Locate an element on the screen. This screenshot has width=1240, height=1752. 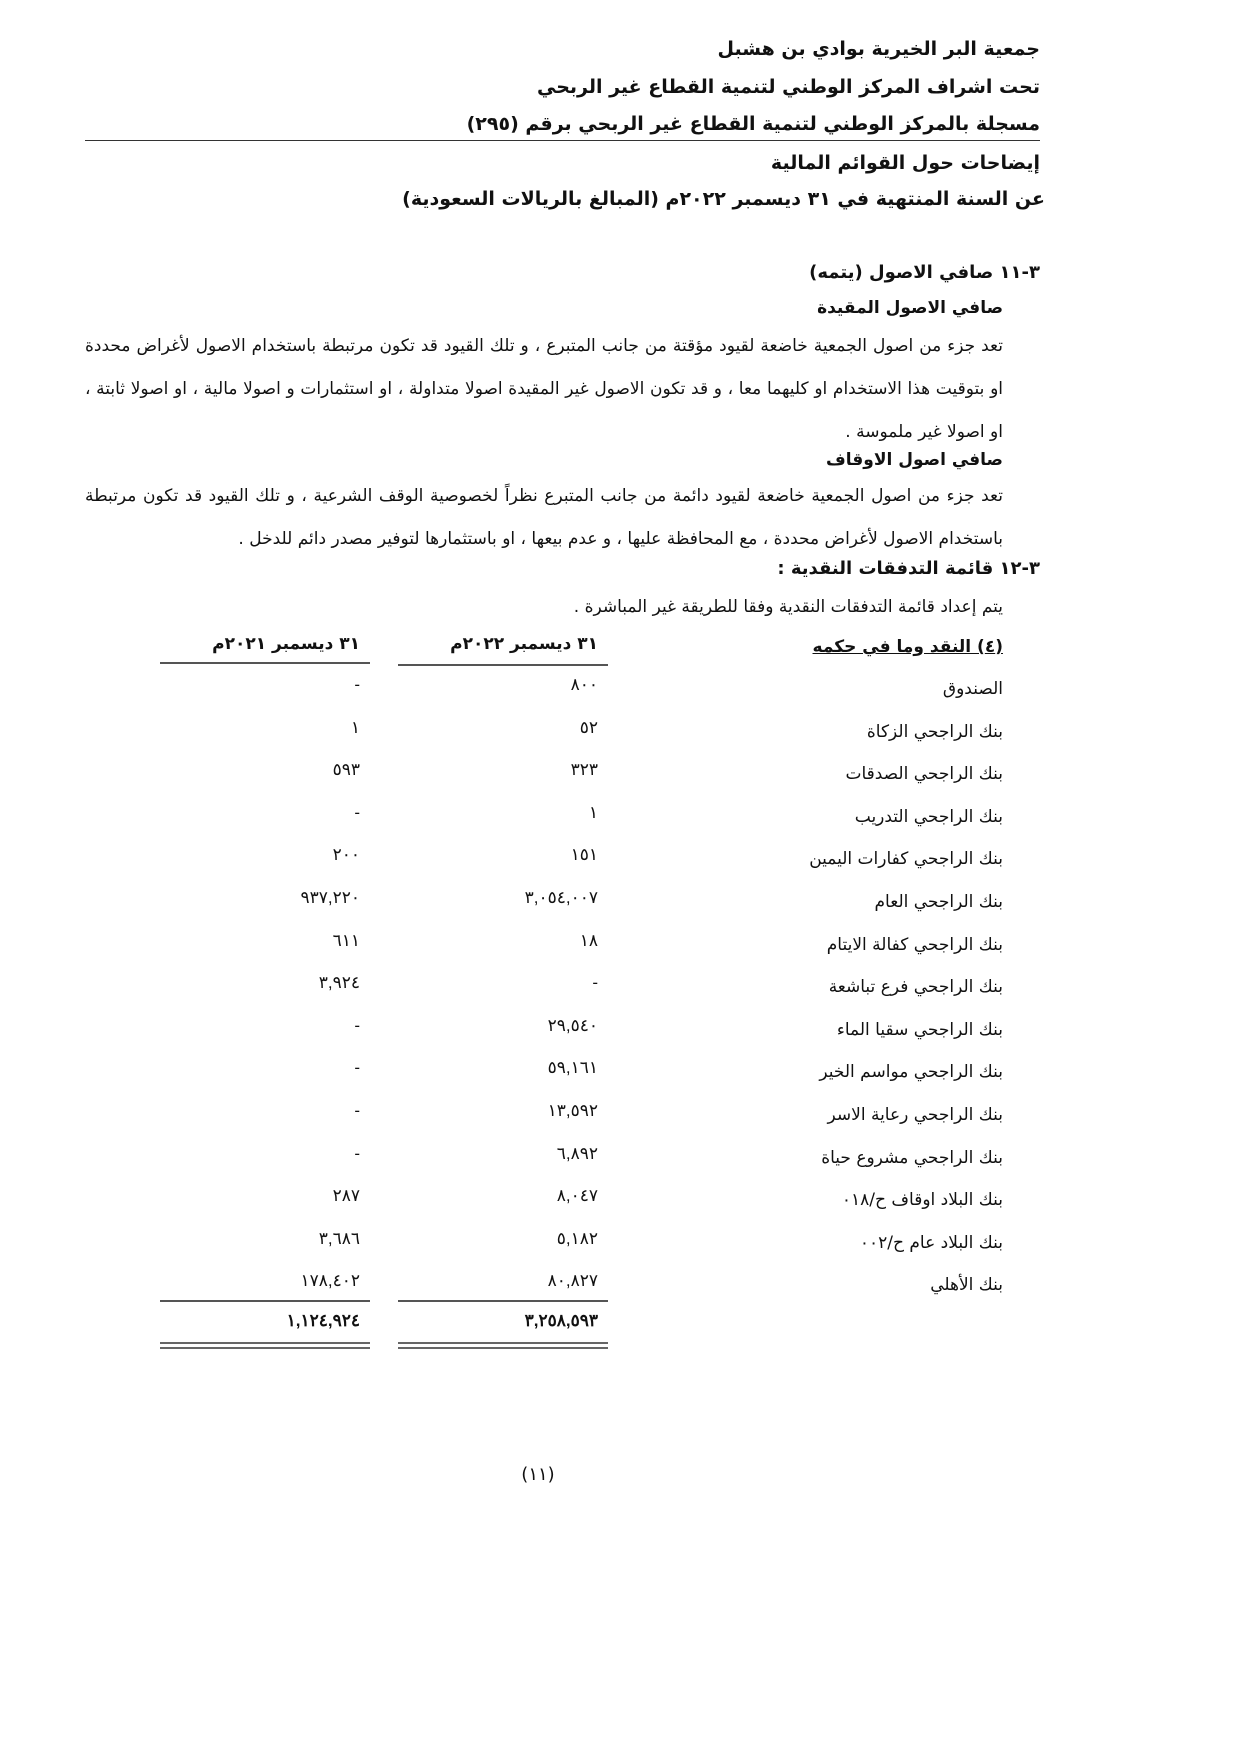
table-row-value-2022: ١٣,٥٩٢ is located at coordinates (572, 1110).